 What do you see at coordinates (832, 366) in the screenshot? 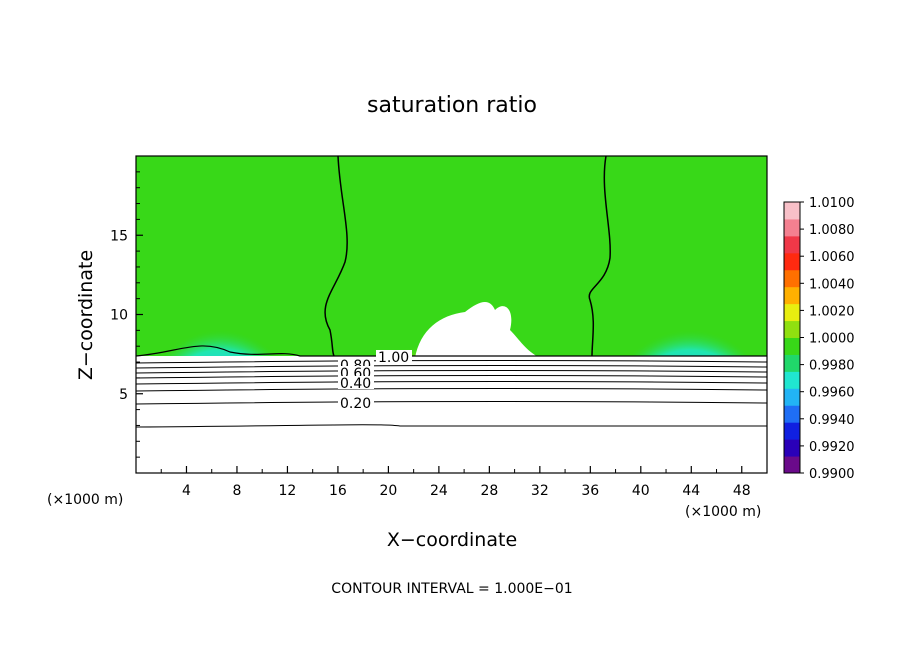
I see `colorbar-label: 0.9980` at bounding box center [832, 366].